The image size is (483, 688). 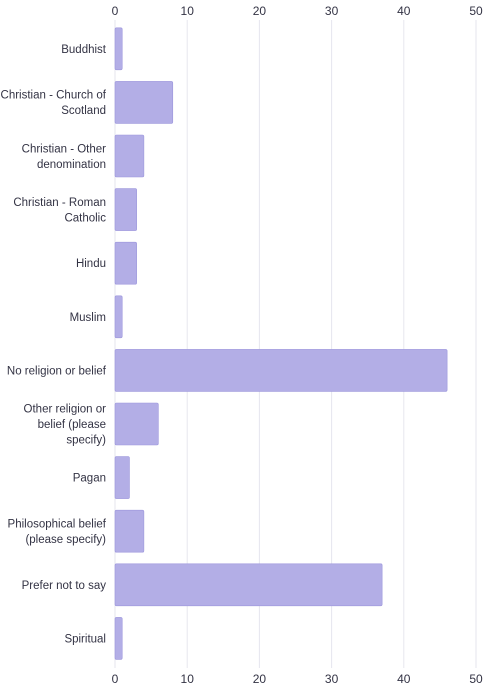 What do you see at coordinates (115, 11) in the screenshot?
I see `x-tick-label-top: 0` at bounding box center [115, 11].